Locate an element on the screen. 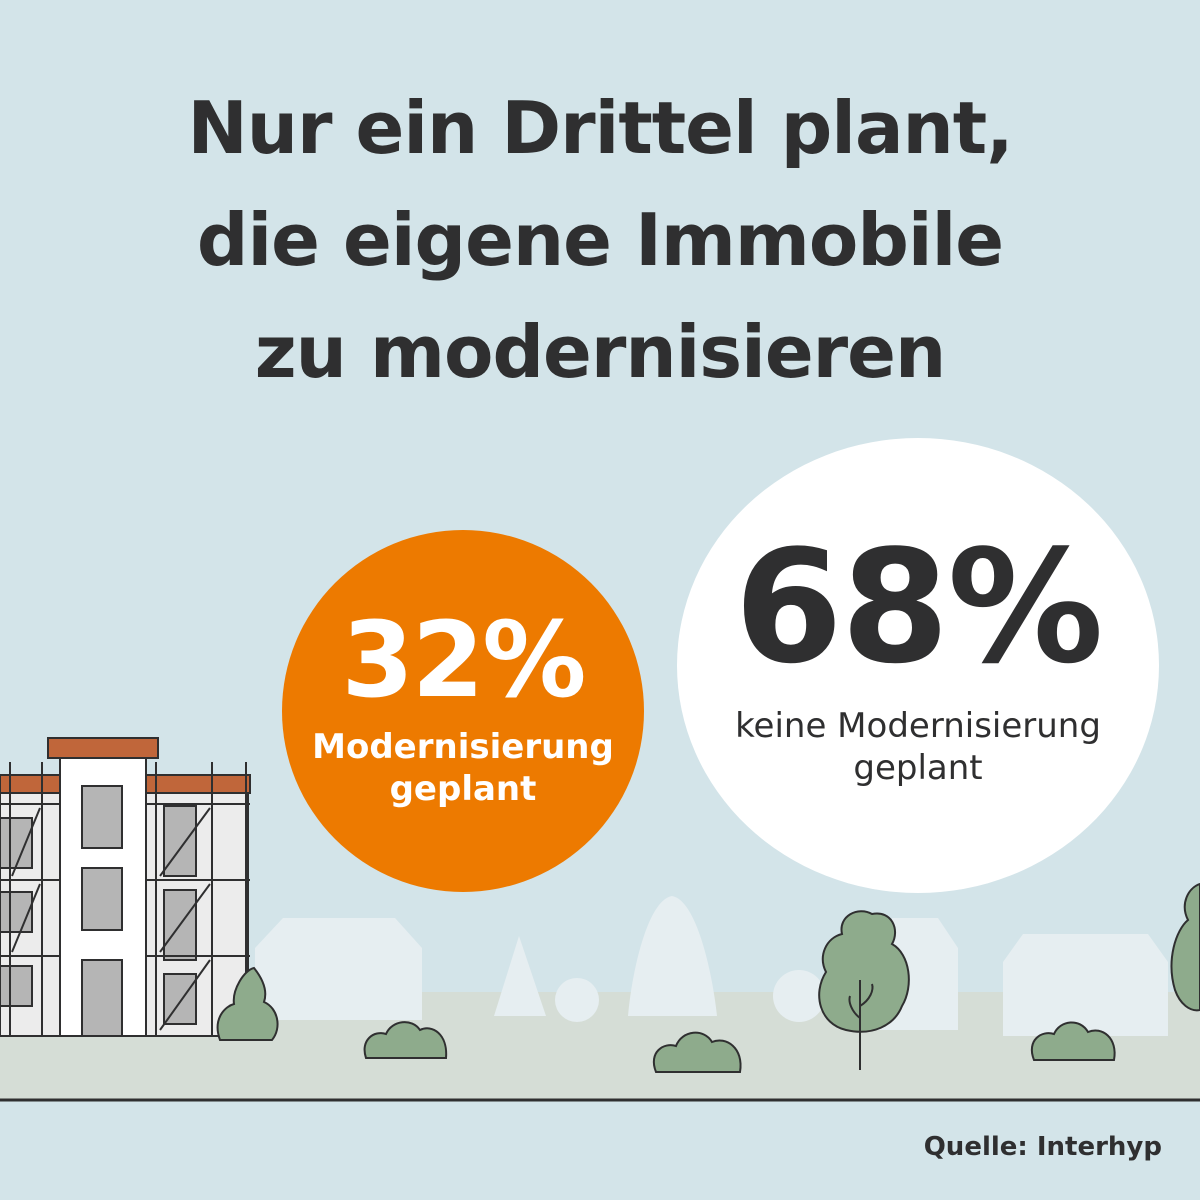  not-planned-label: keine Modernisierung geplant is located at coordinates (918, 747).